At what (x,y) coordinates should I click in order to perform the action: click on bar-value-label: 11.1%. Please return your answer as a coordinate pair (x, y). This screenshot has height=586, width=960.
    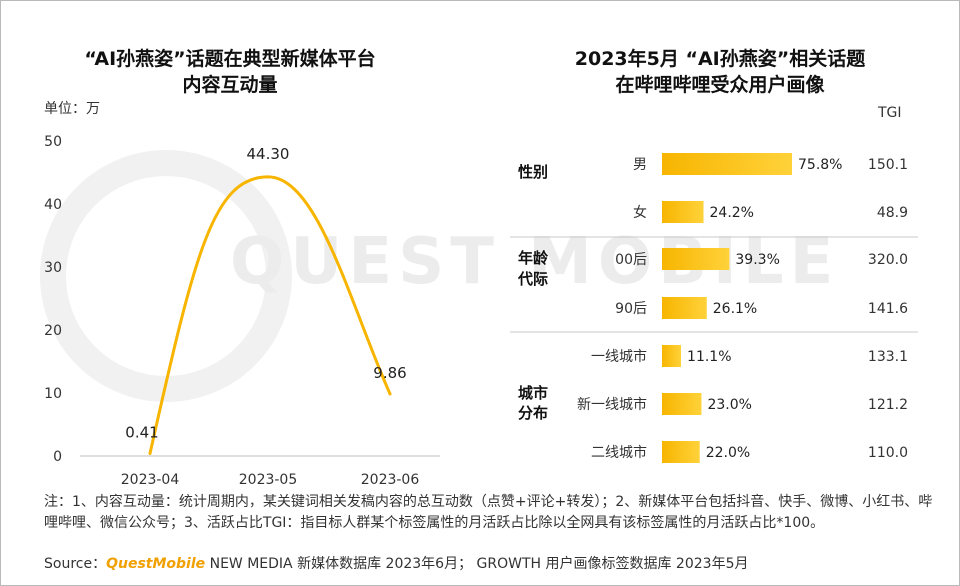
    Looking at the image, I should click on (709, 357).